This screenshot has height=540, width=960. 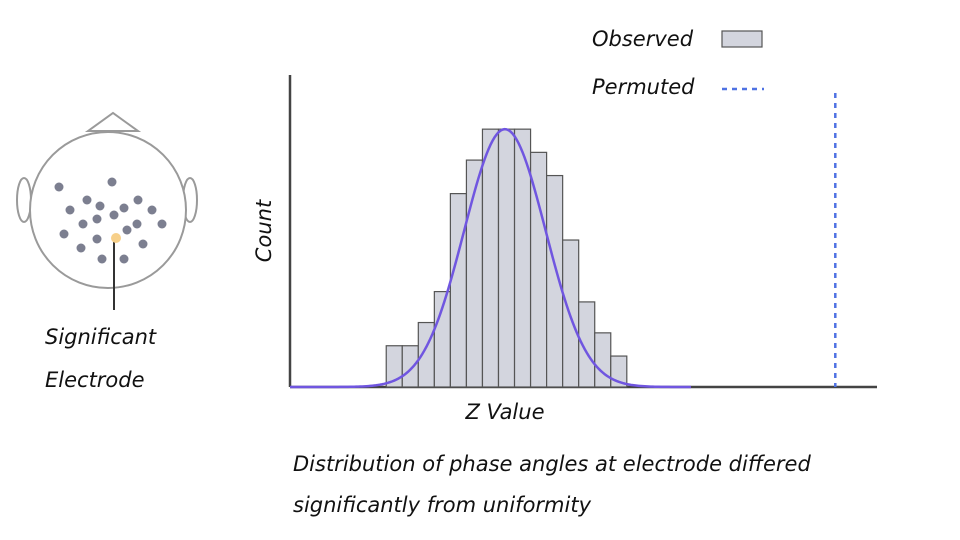 I want to click on legend: Observed Permuted, so click(x=678, y=63).